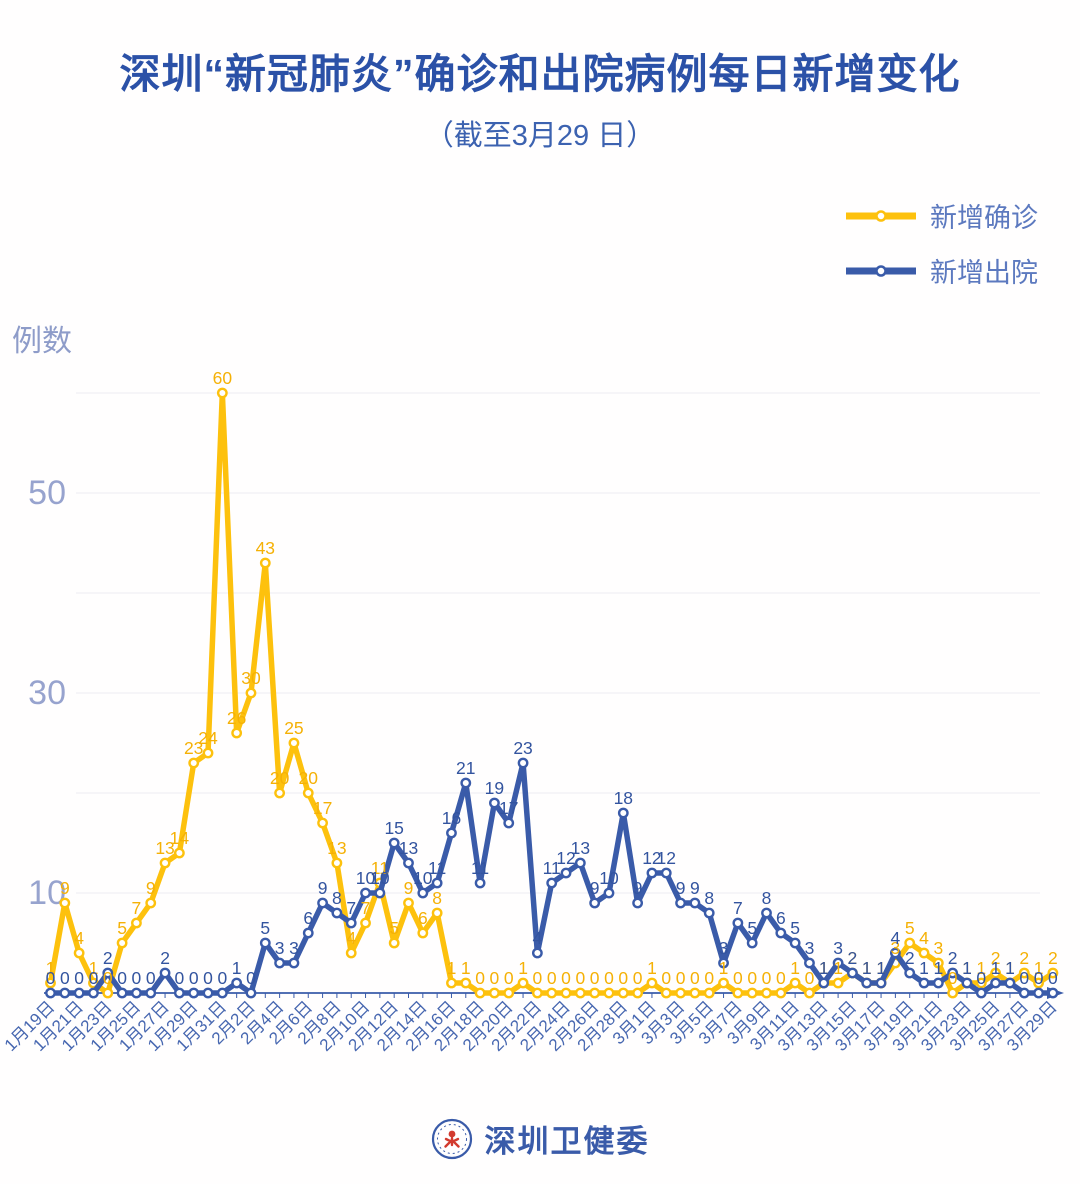 The image size is (1080, 1184). Describe the element at coordinates (164, 848) in the screenshot. I see `value-label: 13` at that location.